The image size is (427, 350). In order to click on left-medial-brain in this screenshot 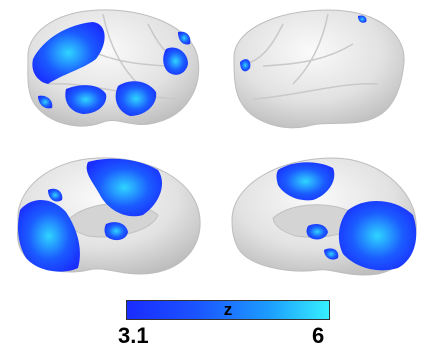, I will do `click(109, 216)`.